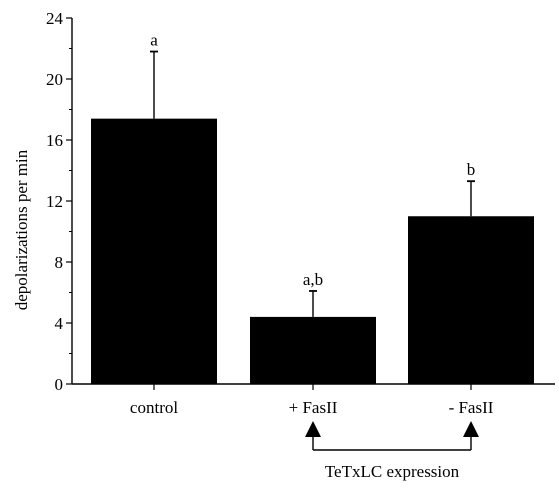 The height and width of the screenshot is (488, 559). What do you see at coordinates (392, 451) in the screenshot?
I see `tetxlc-bracket: TeTxLC expression` at bounding box center [392, 451].